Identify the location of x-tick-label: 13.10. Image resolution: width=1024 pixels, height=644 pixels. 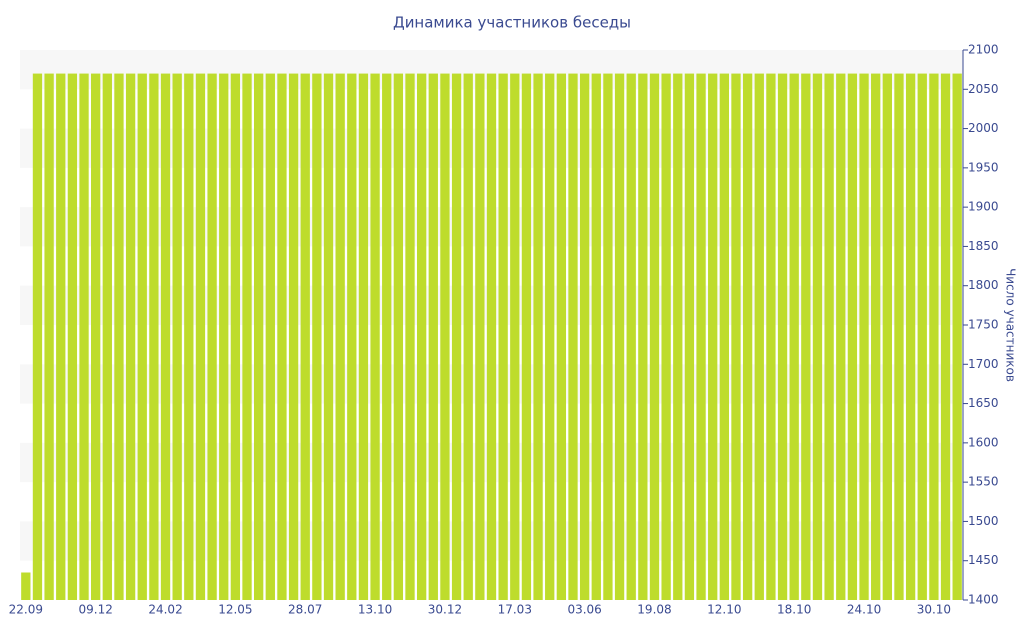
(375, 610).